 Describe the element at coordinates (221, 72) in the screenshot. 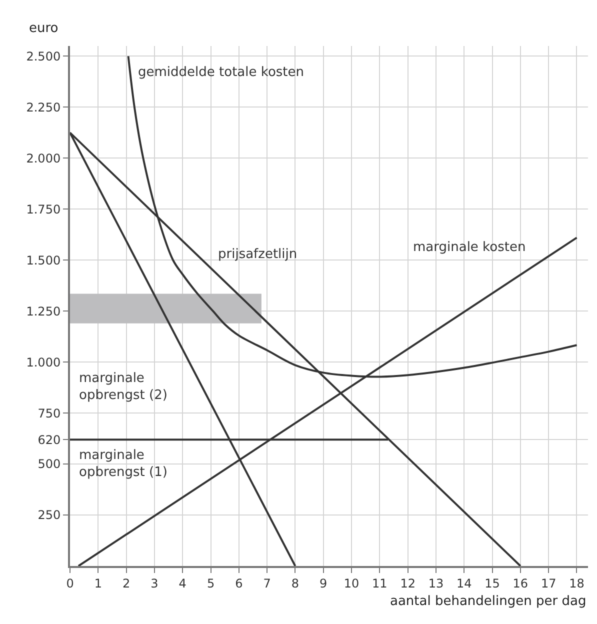

I see `series-label: gemiddelde totale kosten` at that location.